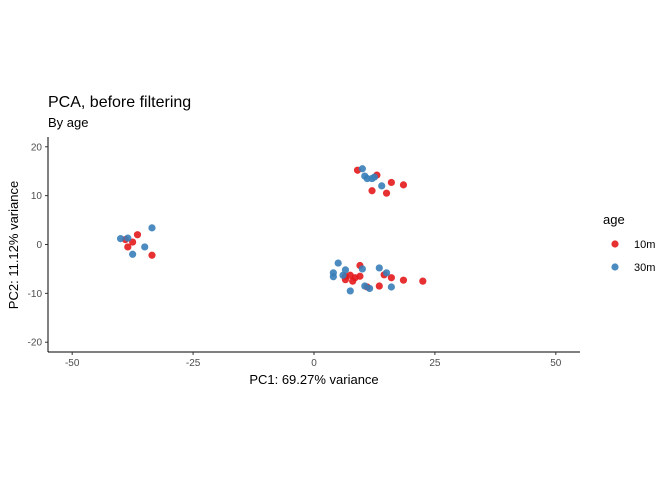  Describe the element at coordinates (629, 243) in the screenshot. I see `legend: age 10m 30m` at that location.